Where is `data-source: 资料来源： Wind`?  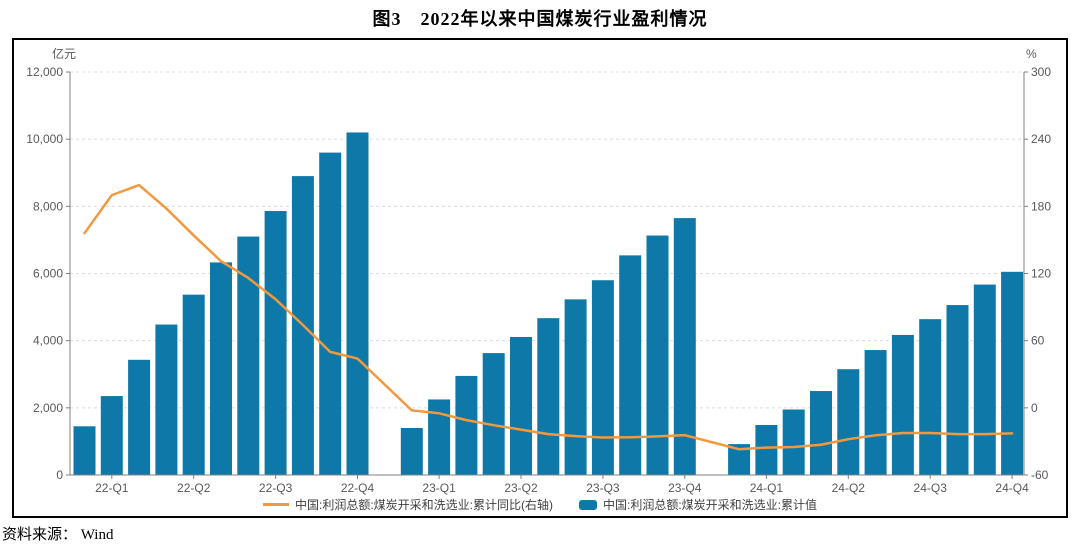 data-source: 资料来源： Wind is located at coordinates (58, 535).